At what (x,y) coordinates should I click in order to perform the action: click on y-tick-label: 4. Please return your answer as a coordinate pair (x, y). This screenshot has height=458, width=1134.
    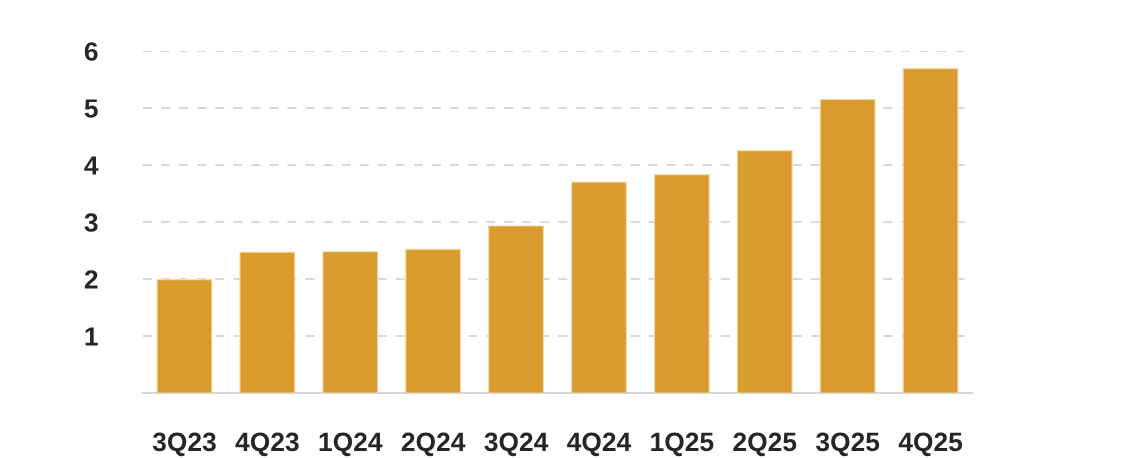
    Looking at the image, I should click on (91, 165).